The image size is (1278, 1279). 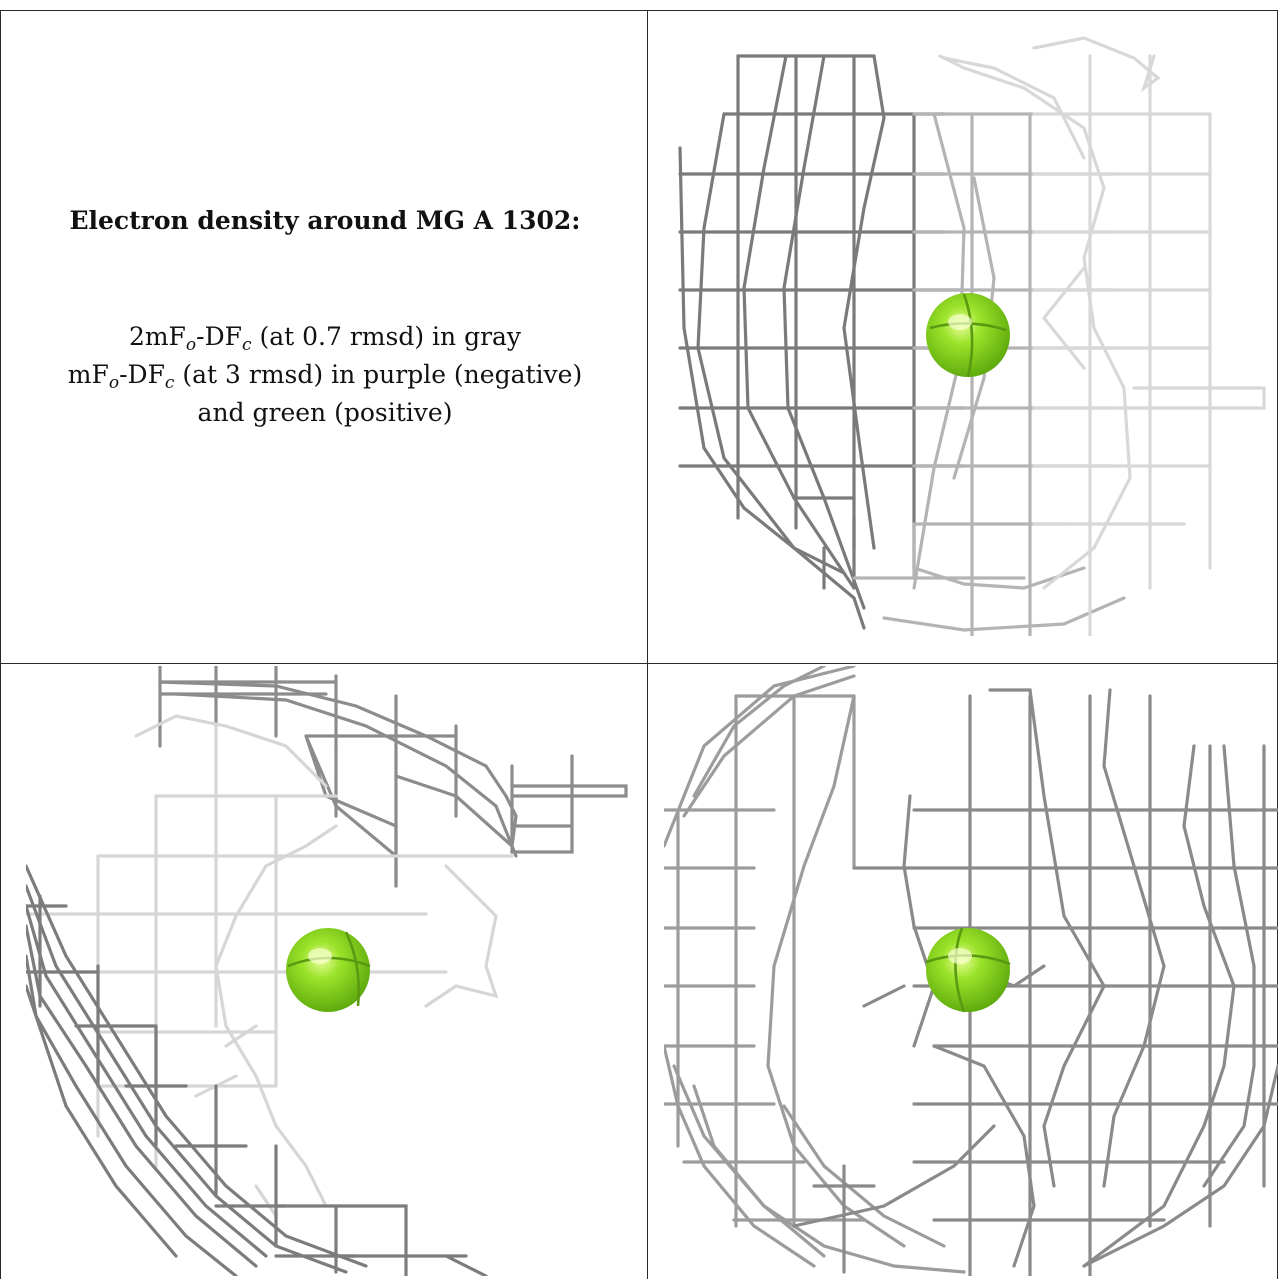 I want to click on mesh-diagonal, so click(x=257, y=1070).